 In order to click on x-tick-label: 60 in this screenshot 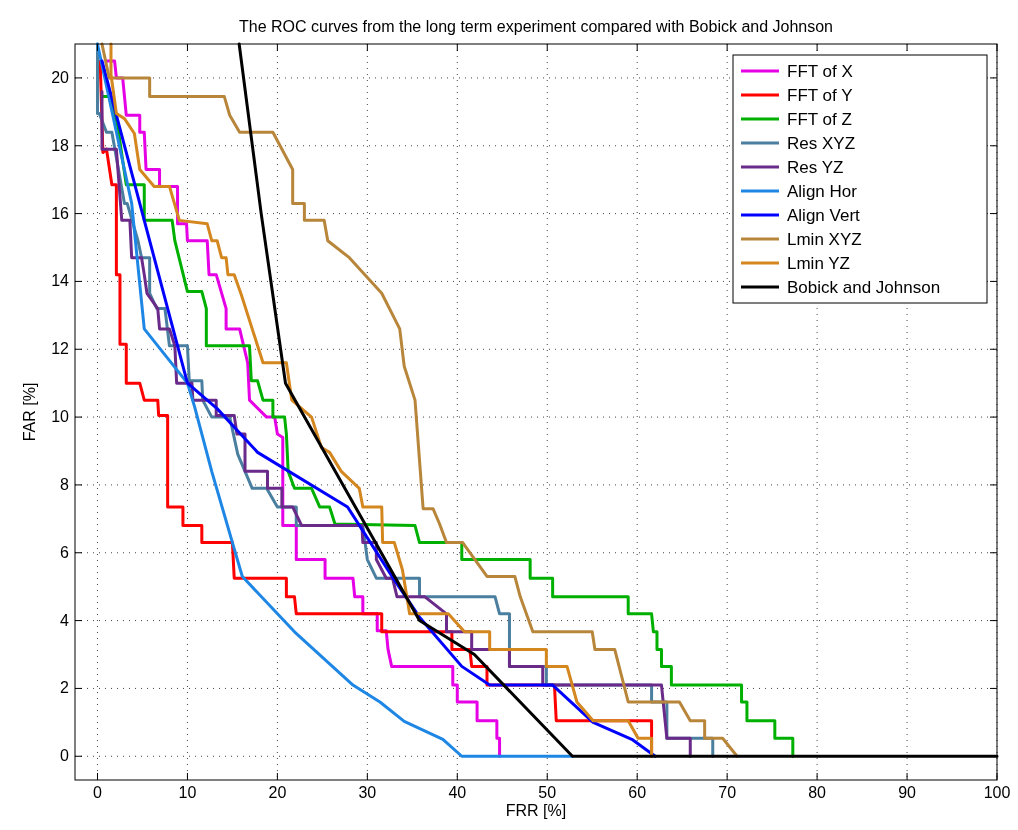, I will do `click(637, 792)`.